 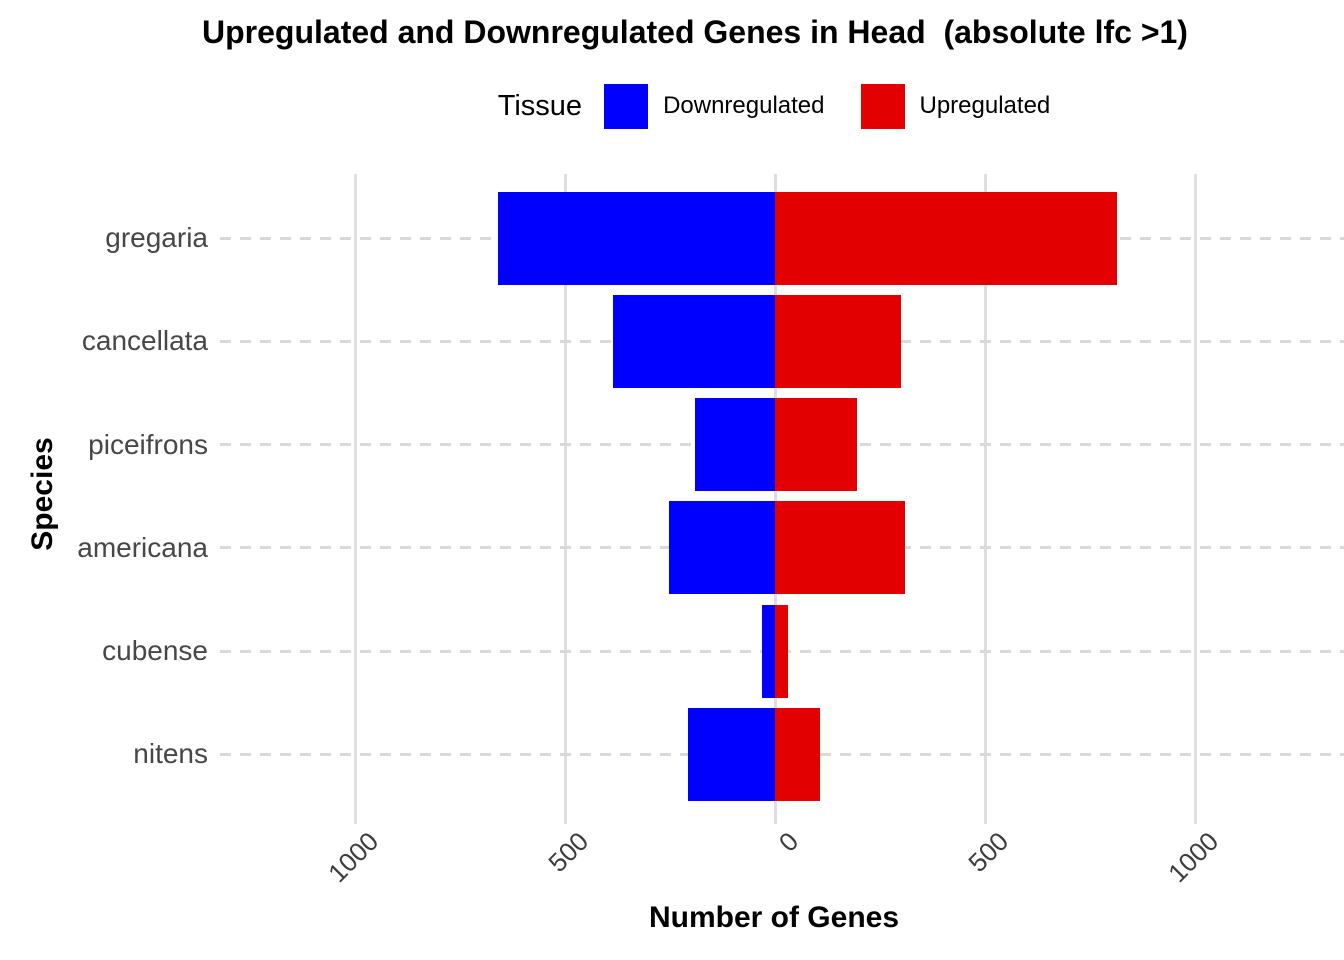 What do you see at coordinates (722, 548) in the screenshot?
I see `bar-downregulated-americana` at bounding box center [722, 548].